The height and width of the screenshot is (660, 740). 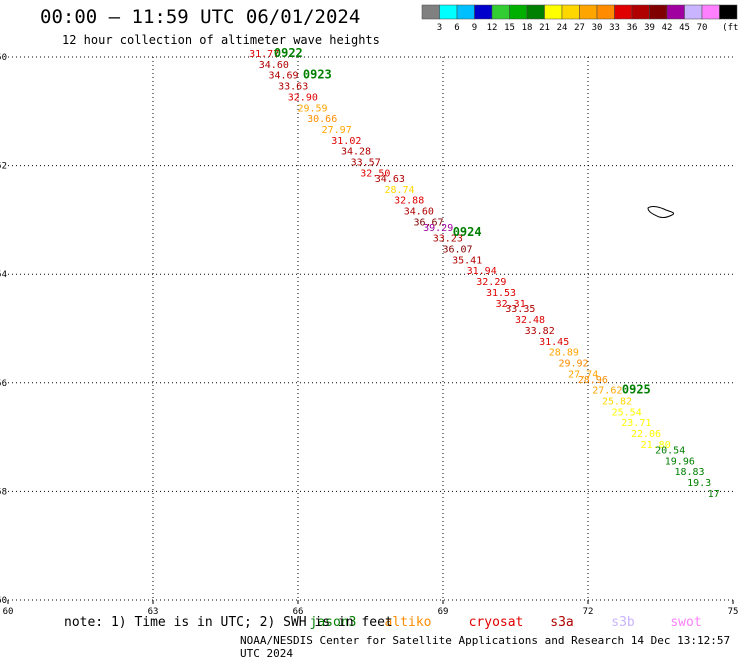 I want to click on y-tick-label: -56, so click(x=3, y=384).